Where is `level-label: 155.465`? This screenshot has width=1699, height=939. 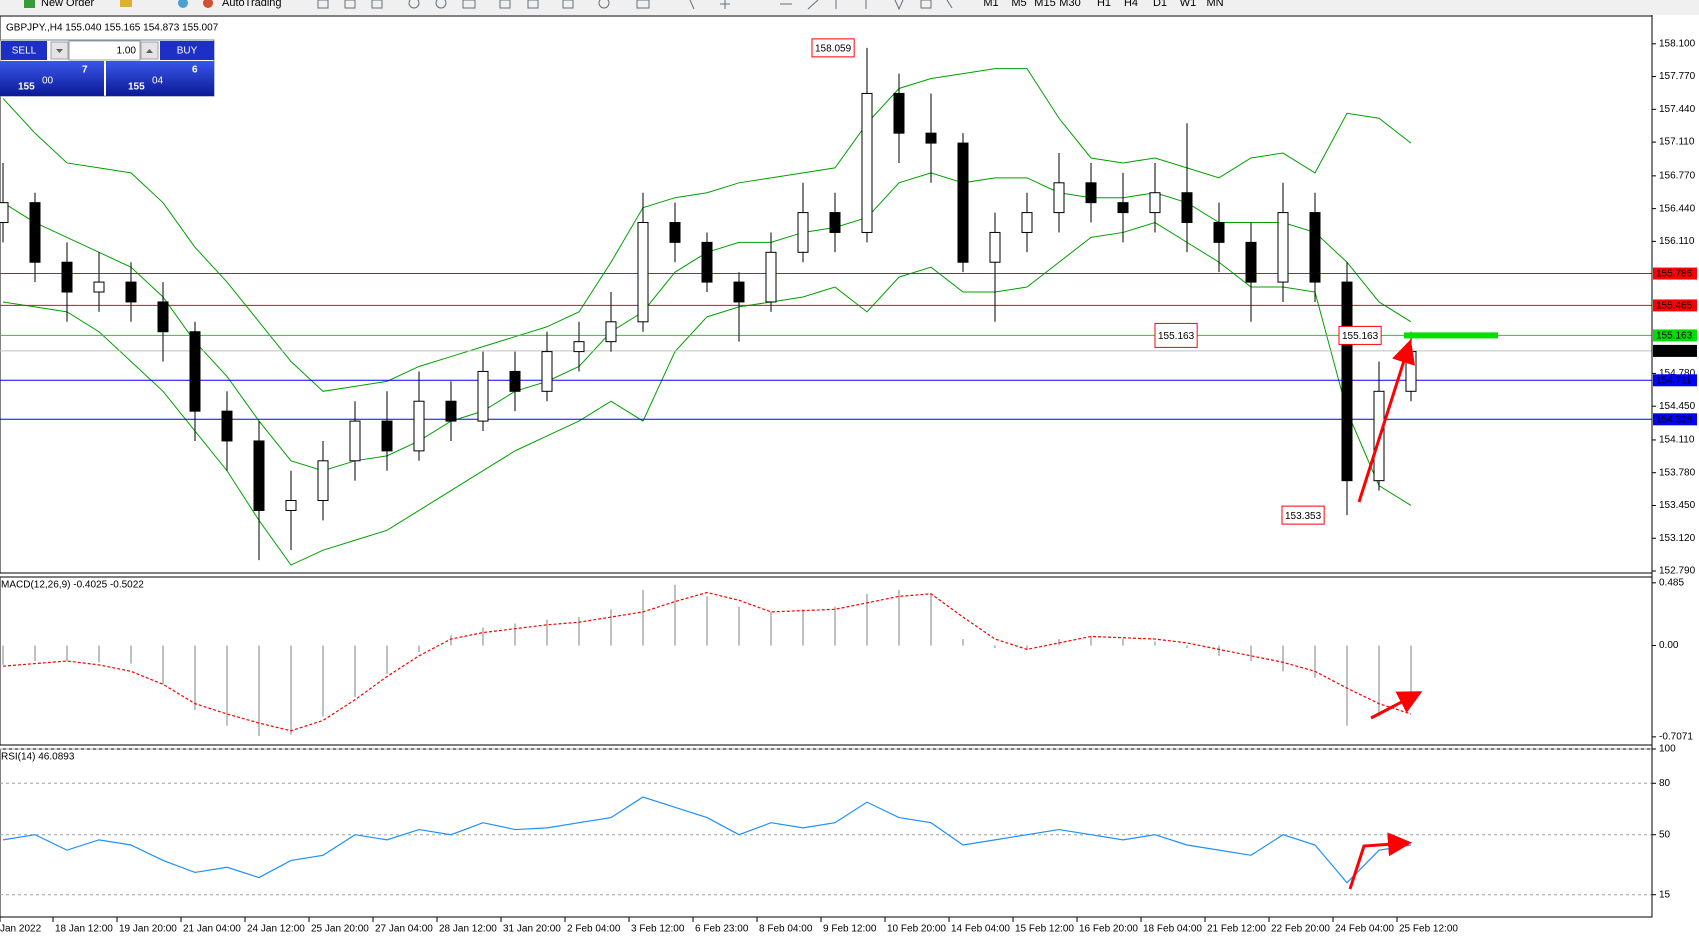
level-label: 155.465 is located at coordinates (1674, 306).